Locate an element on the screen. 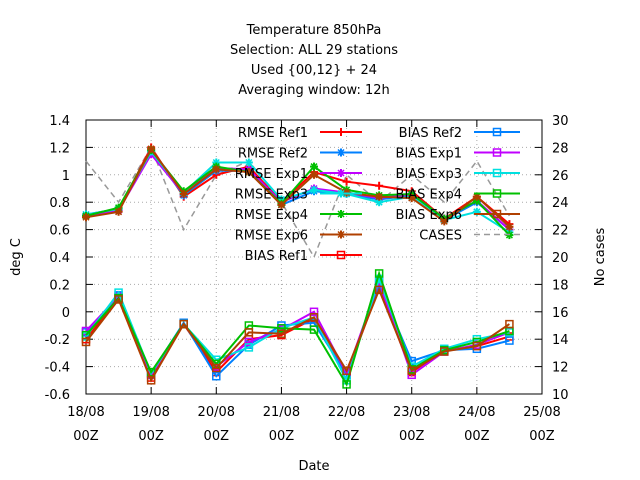  legend-label: RMSE Exp3 is located at coordinates (271, 195).